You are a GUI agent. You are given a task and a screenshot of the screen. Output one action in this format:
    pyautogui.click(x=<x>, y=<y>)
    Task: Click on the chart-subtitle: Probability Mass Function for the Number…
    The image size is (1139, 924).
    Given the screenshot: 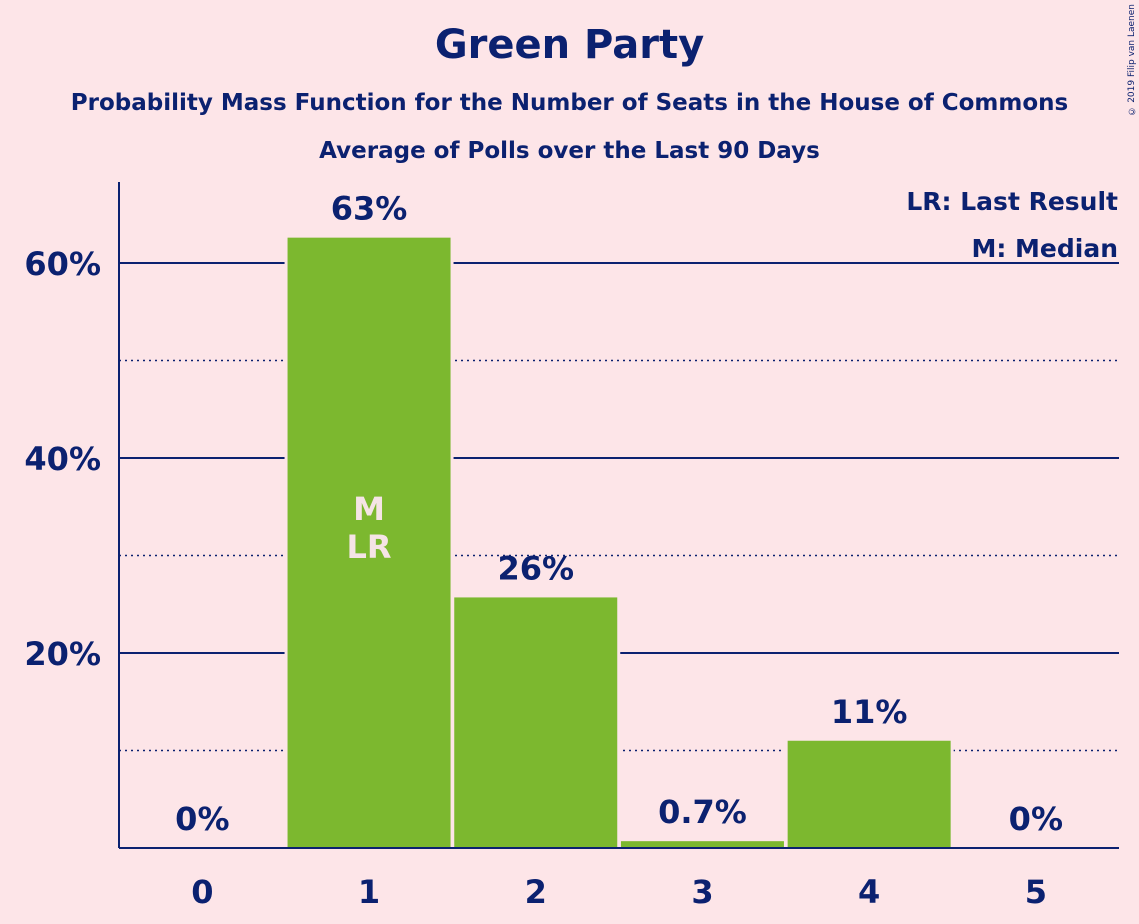 What is the action you would take?
    pyautogui.click(x=569, y=103)
    